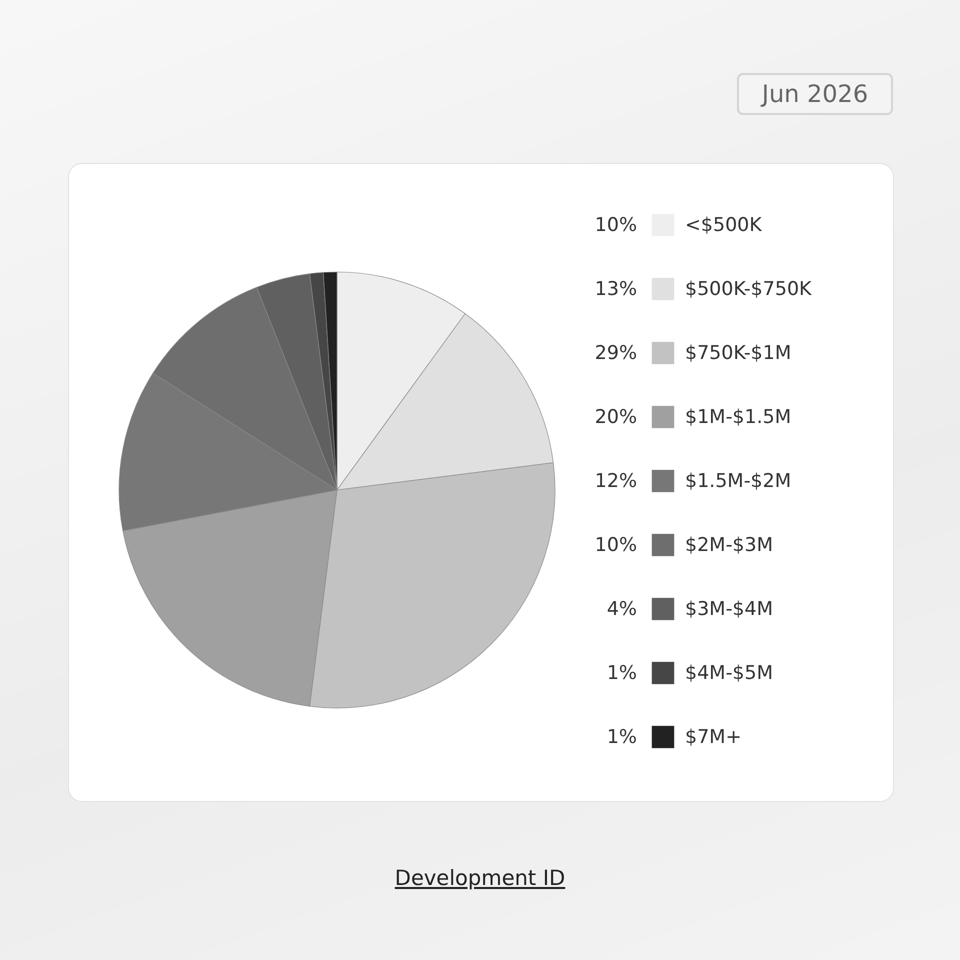 The height and width of the screenshot is (960, 960). What do you see at coordinates (738, 417) in the screenshot?
I see `legend-label: $1M-$1.5M` at bounding box center [738, 417].